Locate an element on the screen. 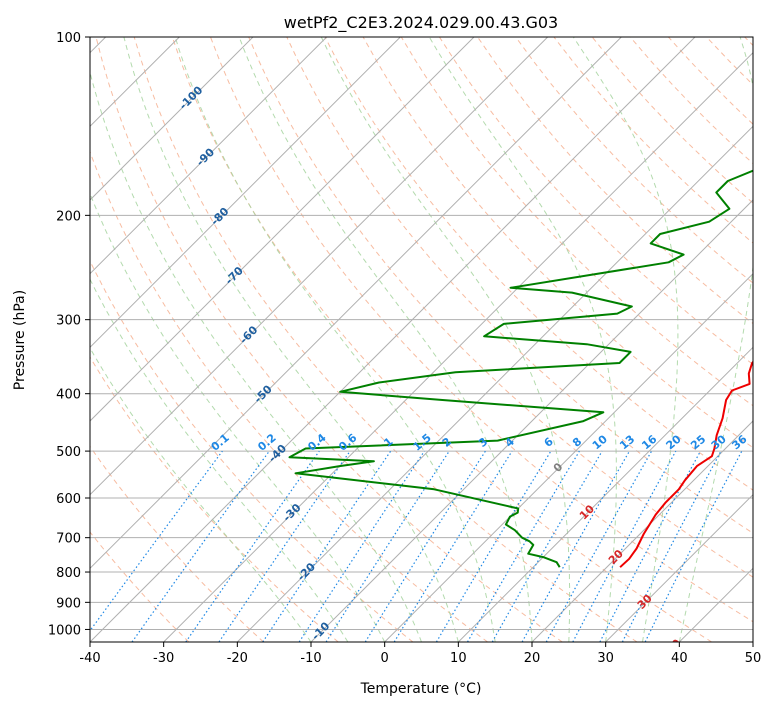 The height and width of the screenshot is (708, 775). y-axis-title: Pressure (hPa) is located at coordinates (20, 340).